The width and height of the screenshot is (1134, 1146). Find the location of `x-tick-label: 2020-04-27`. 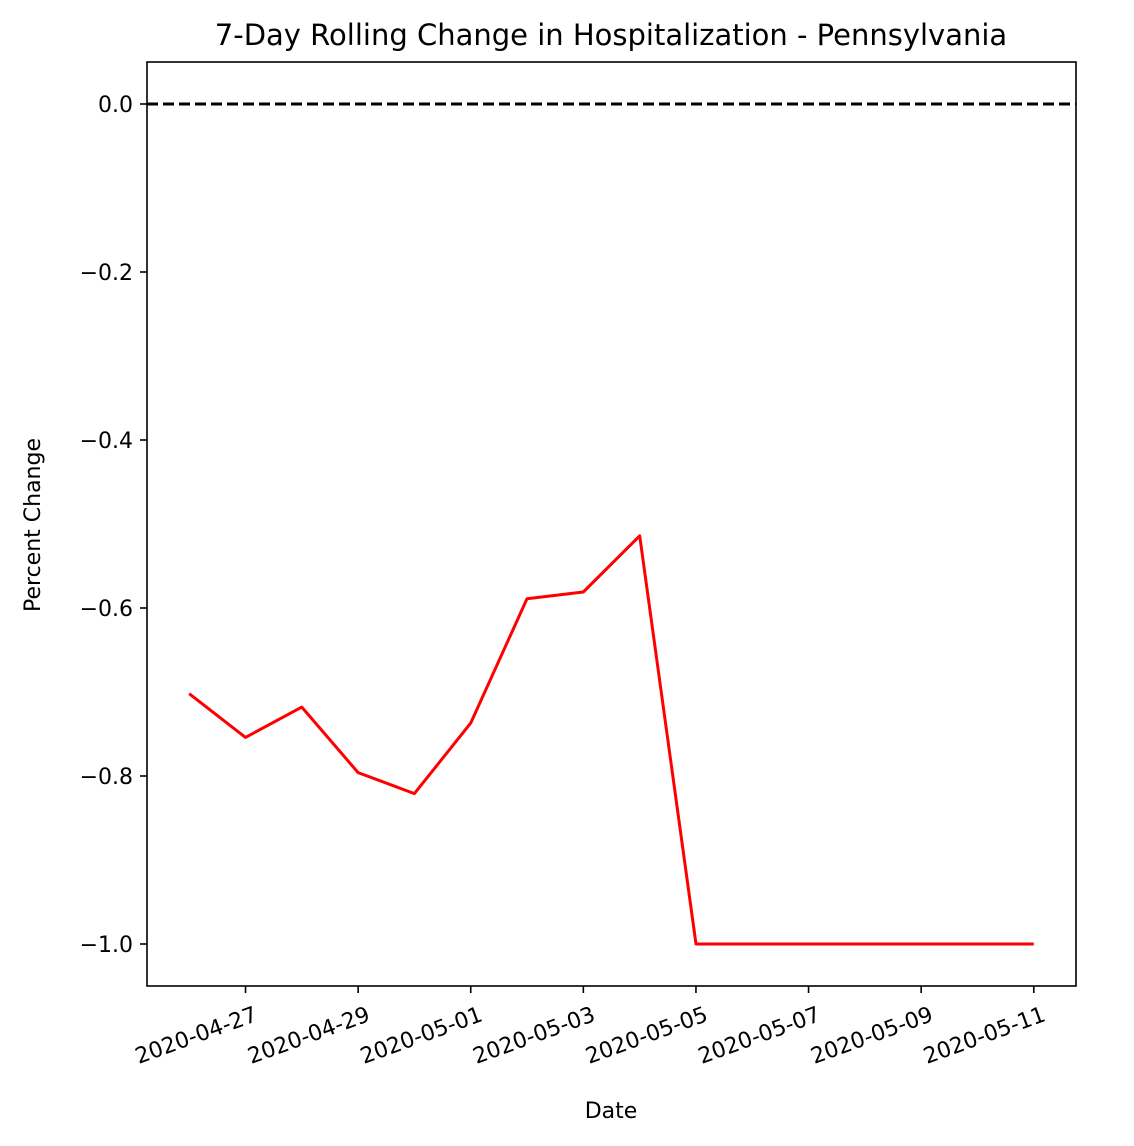

x-tick-label: 2020-04-27 is located at coordinates (196, 1035).